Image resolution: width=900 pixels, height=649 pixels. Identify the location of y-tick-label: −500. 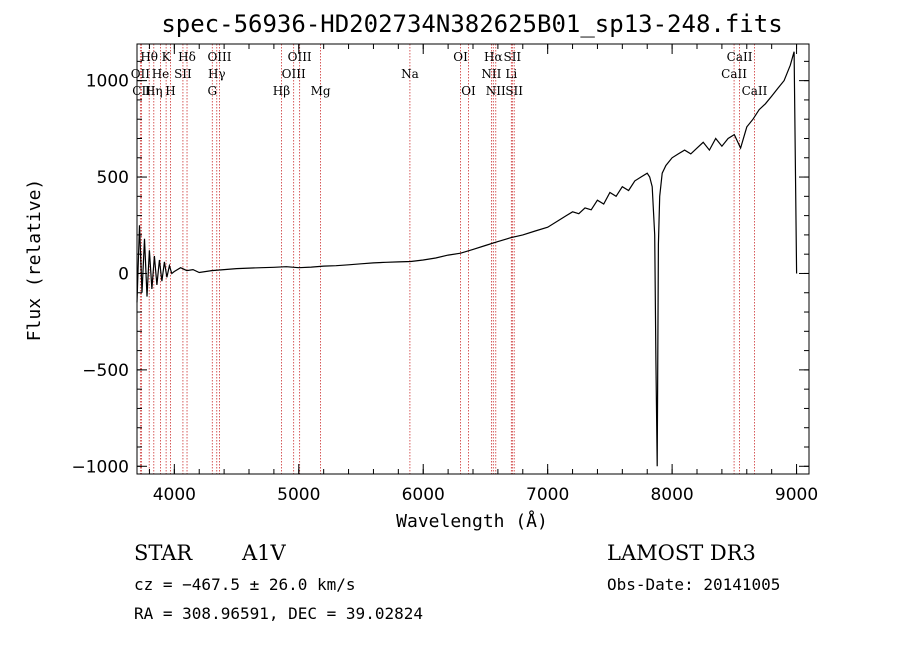
(105, 371).